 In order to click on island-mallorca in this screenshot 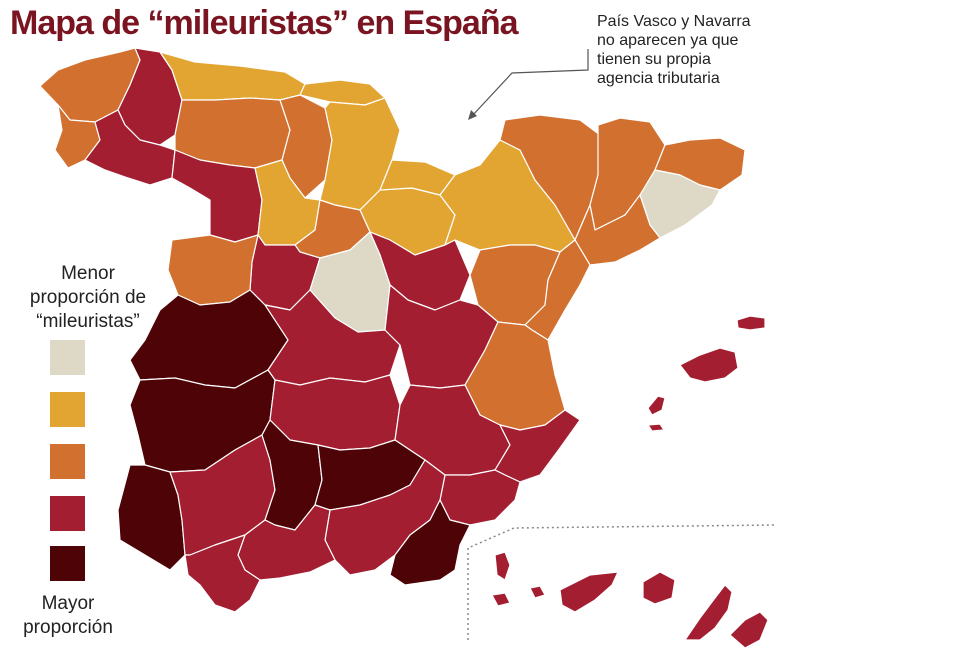, I will do `click(709, 365)`.